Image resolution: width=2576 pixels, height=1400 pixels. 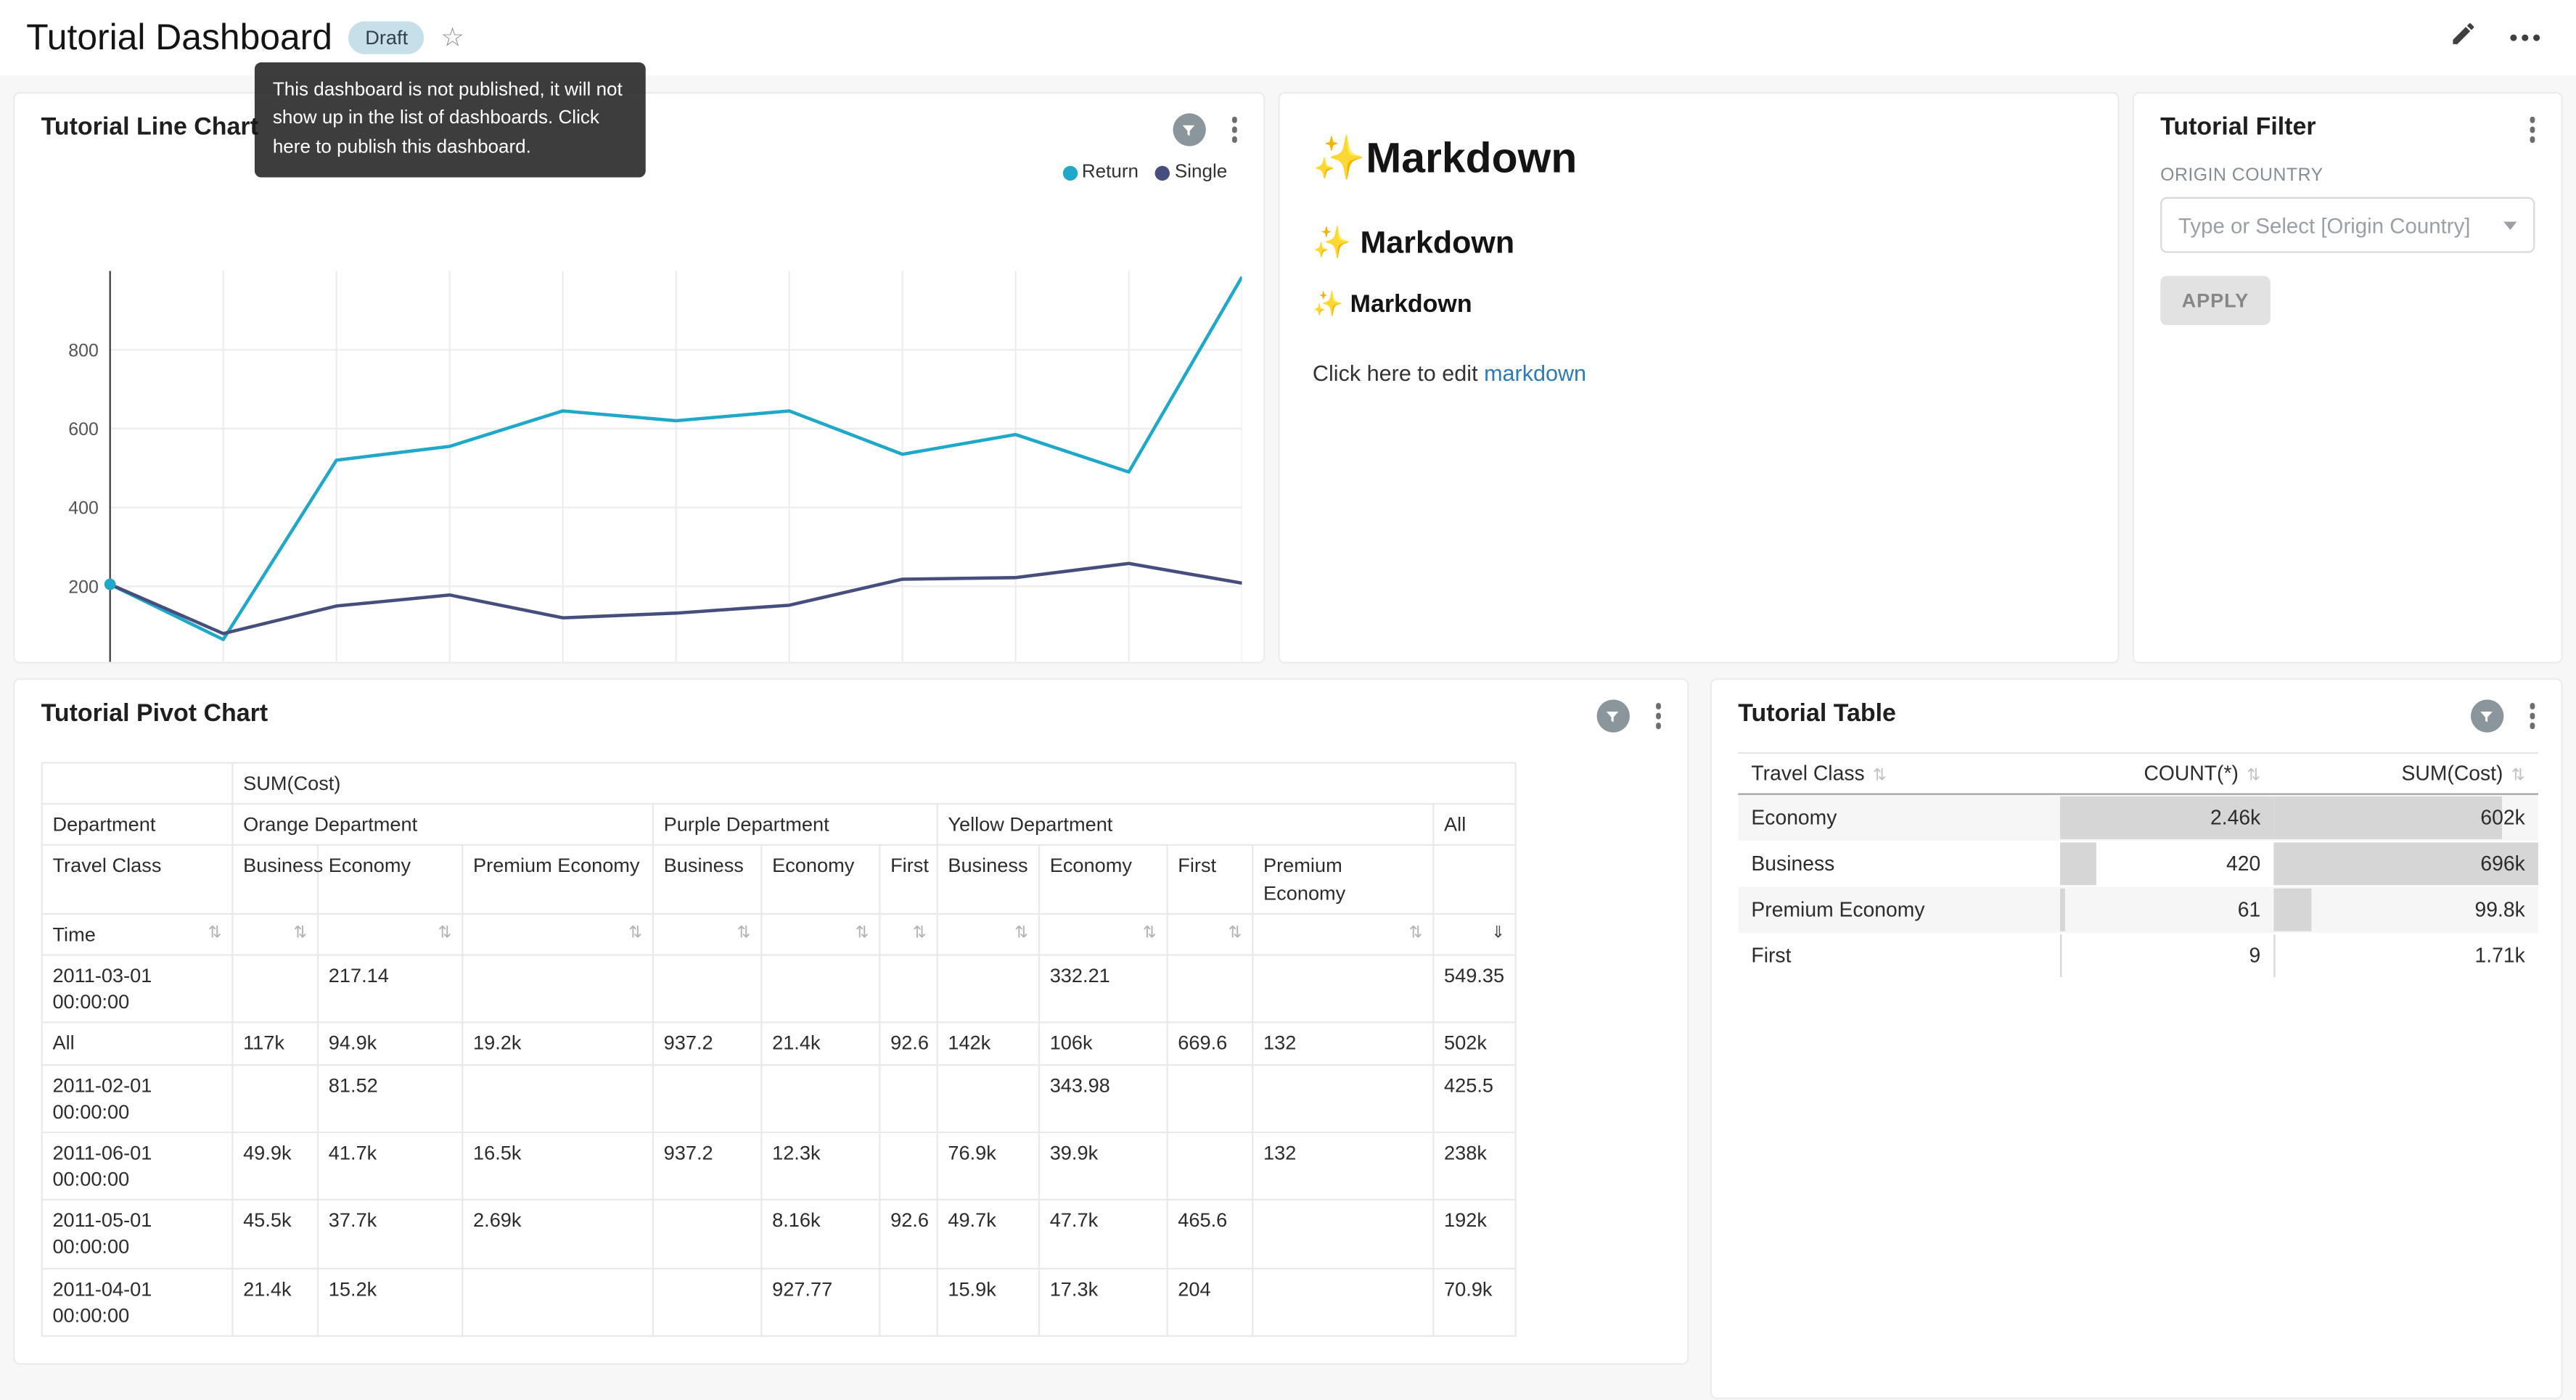 I want to click on pivot-metric-header: SUM(Cost), so click(x=874, y=783).